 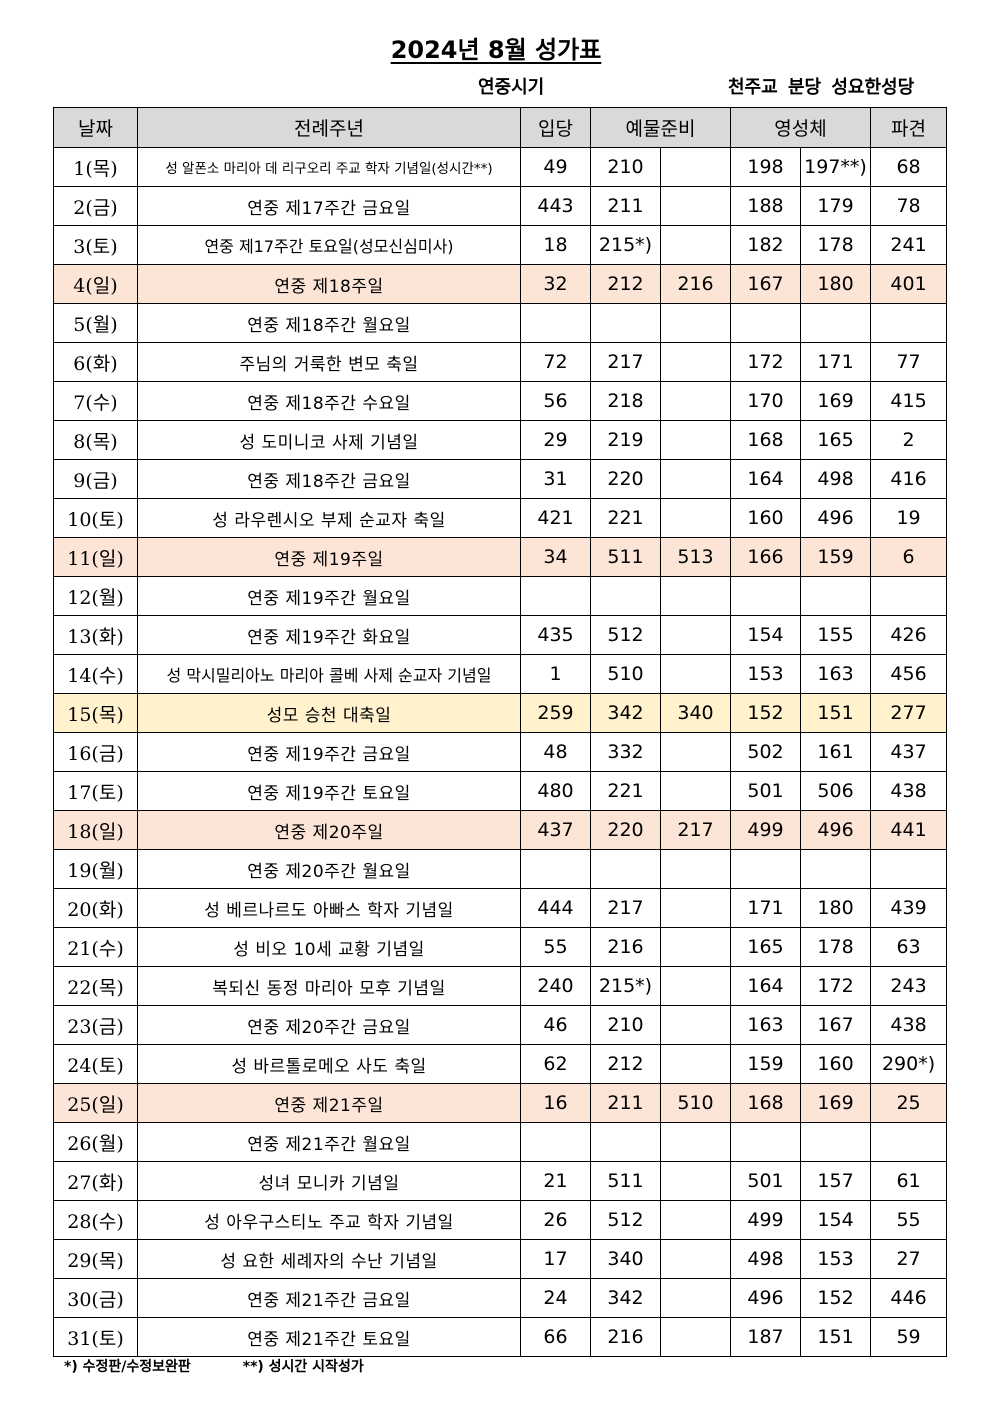 I want to click on liturgical-day-cell: 연중 제20주일, so click(x=329, y=830).